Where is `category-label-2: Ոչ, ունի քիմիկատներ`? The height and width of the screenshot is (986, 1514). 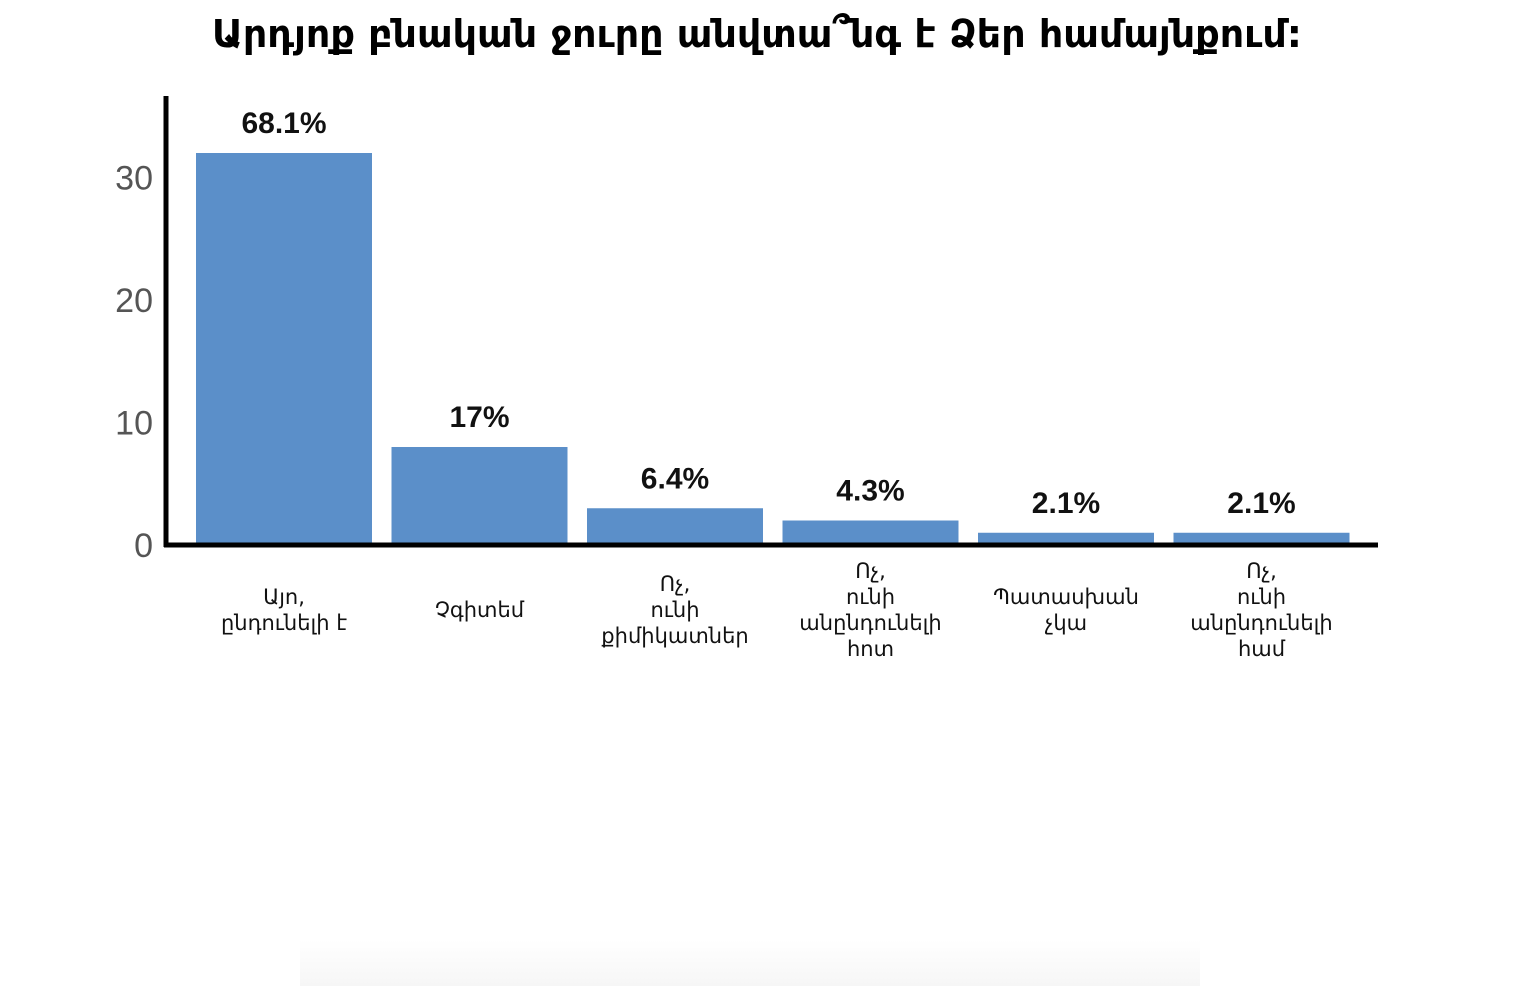
category-label-2: Ոչ, ունի քիմիկատներ is located at coordinates (674, 610).